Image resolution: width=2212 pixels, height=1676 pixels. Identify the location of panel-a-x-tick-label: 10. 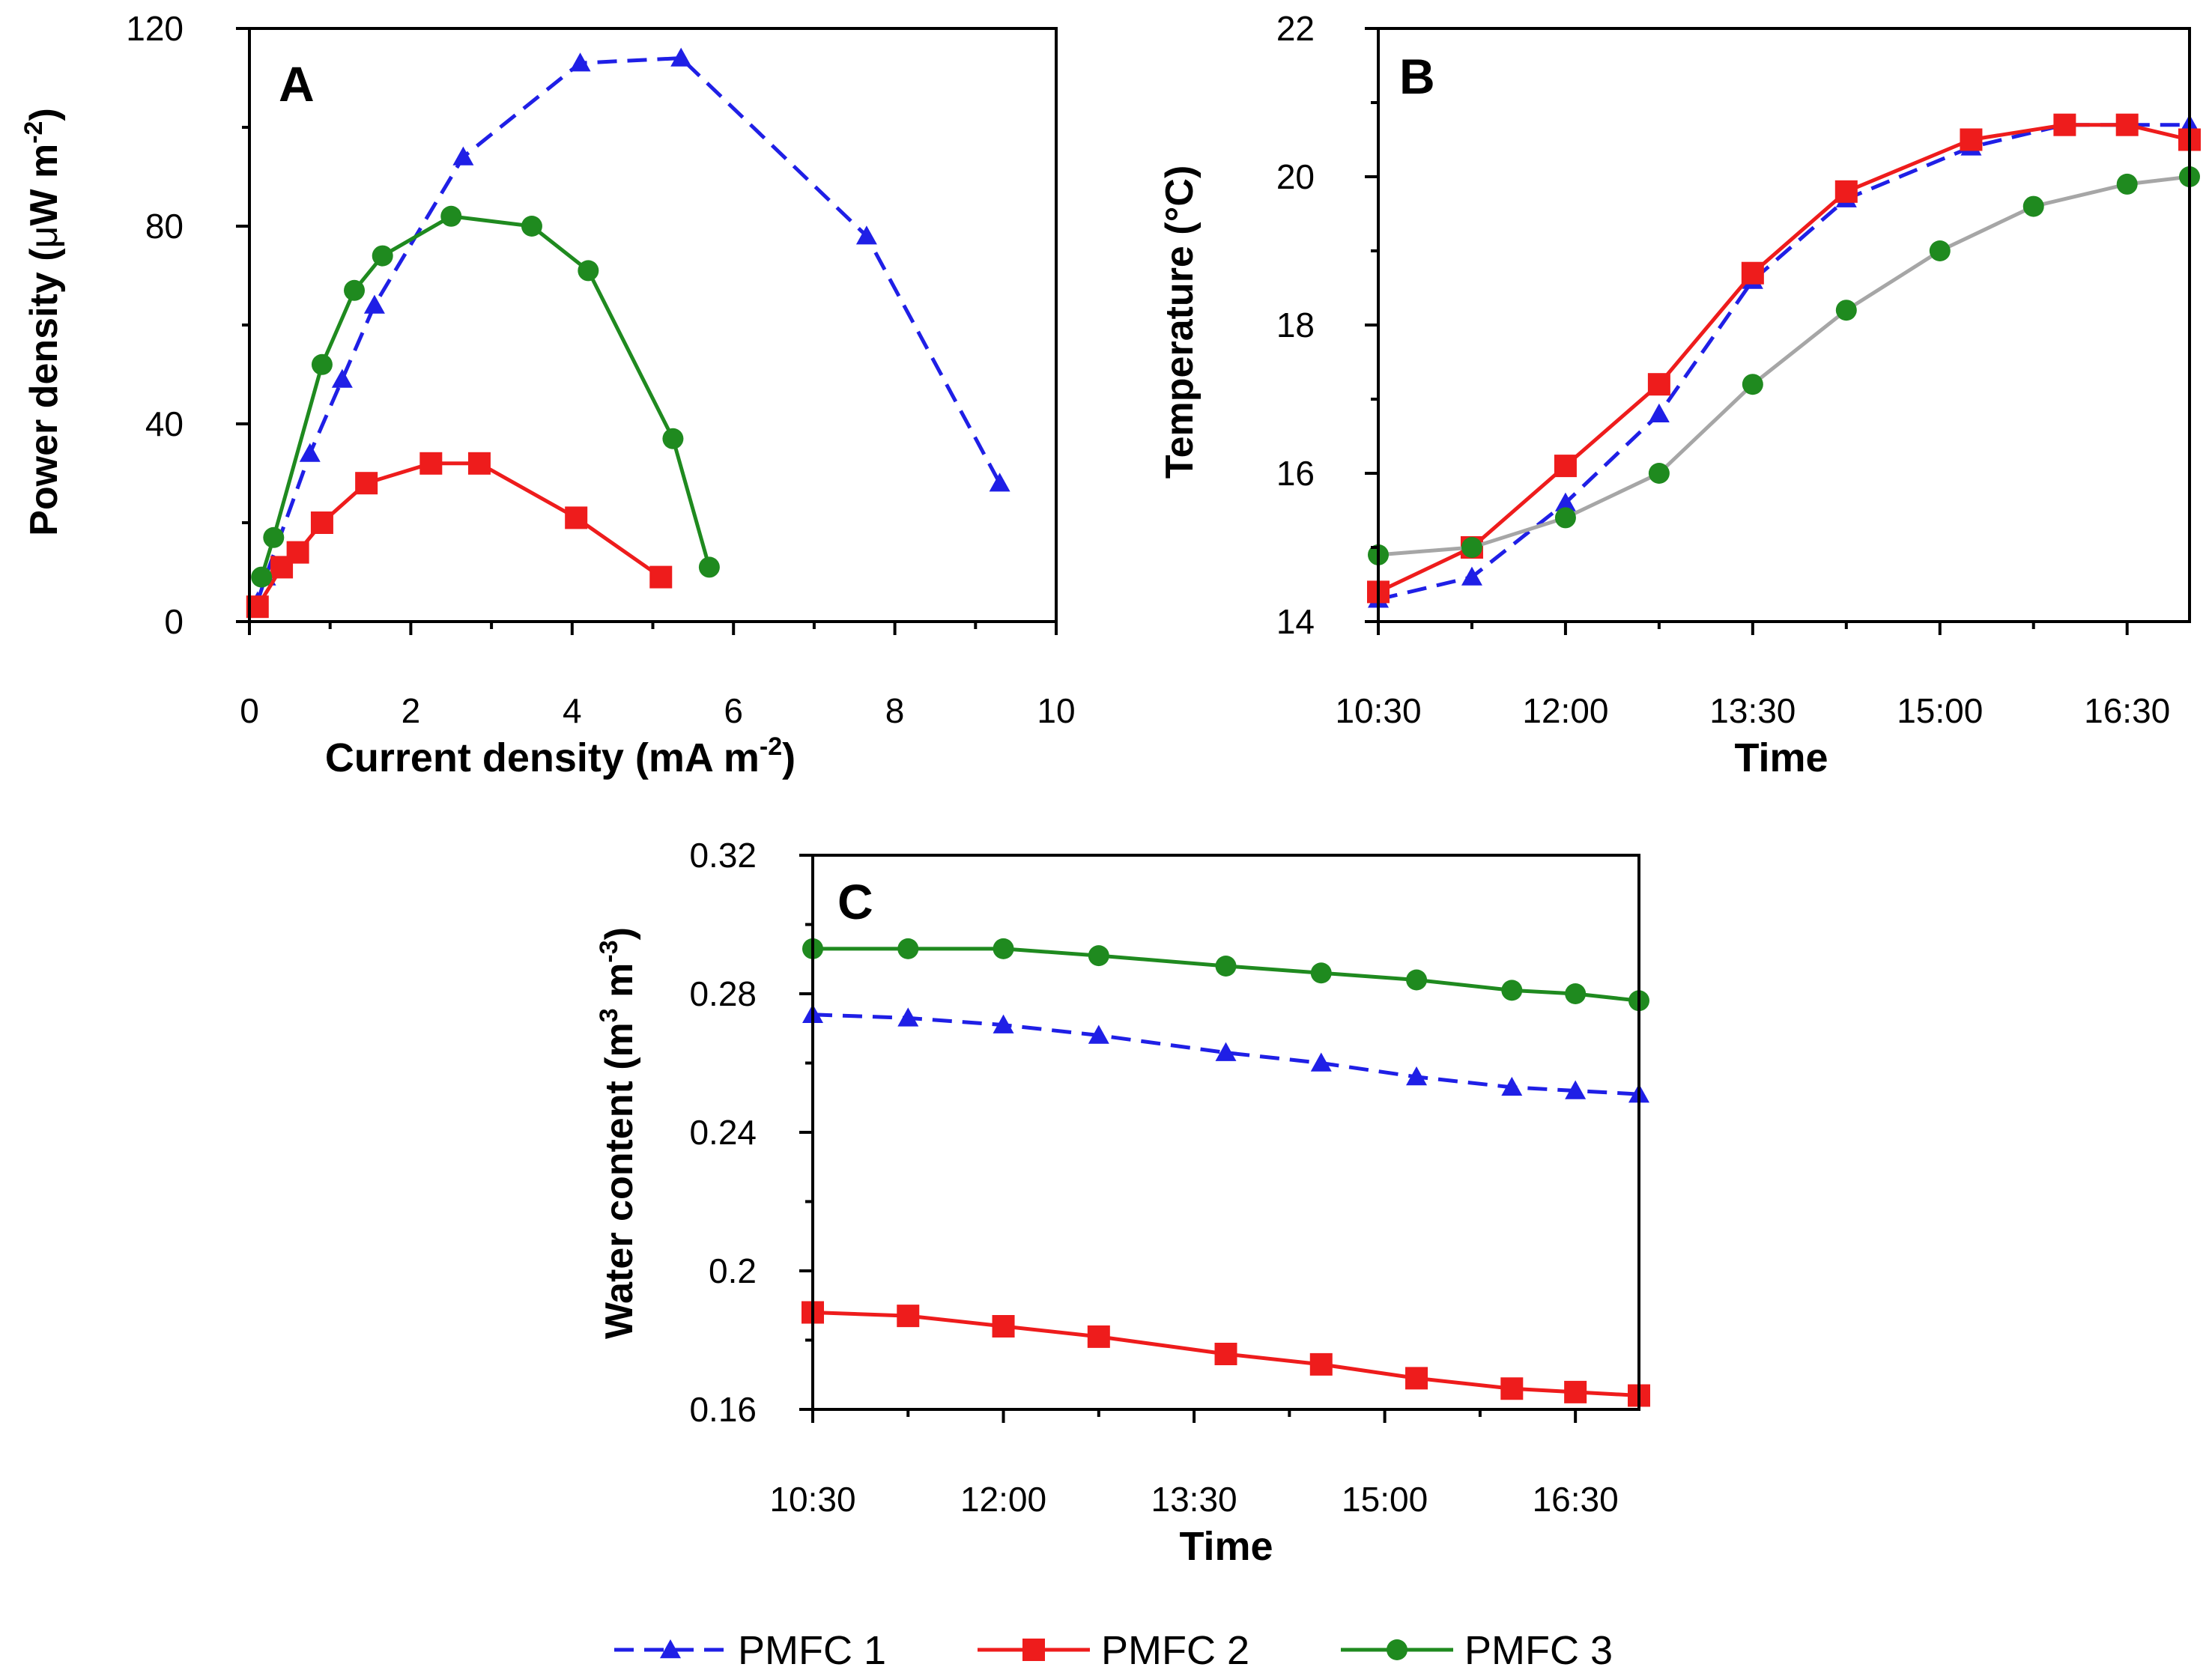
(1056, 710).